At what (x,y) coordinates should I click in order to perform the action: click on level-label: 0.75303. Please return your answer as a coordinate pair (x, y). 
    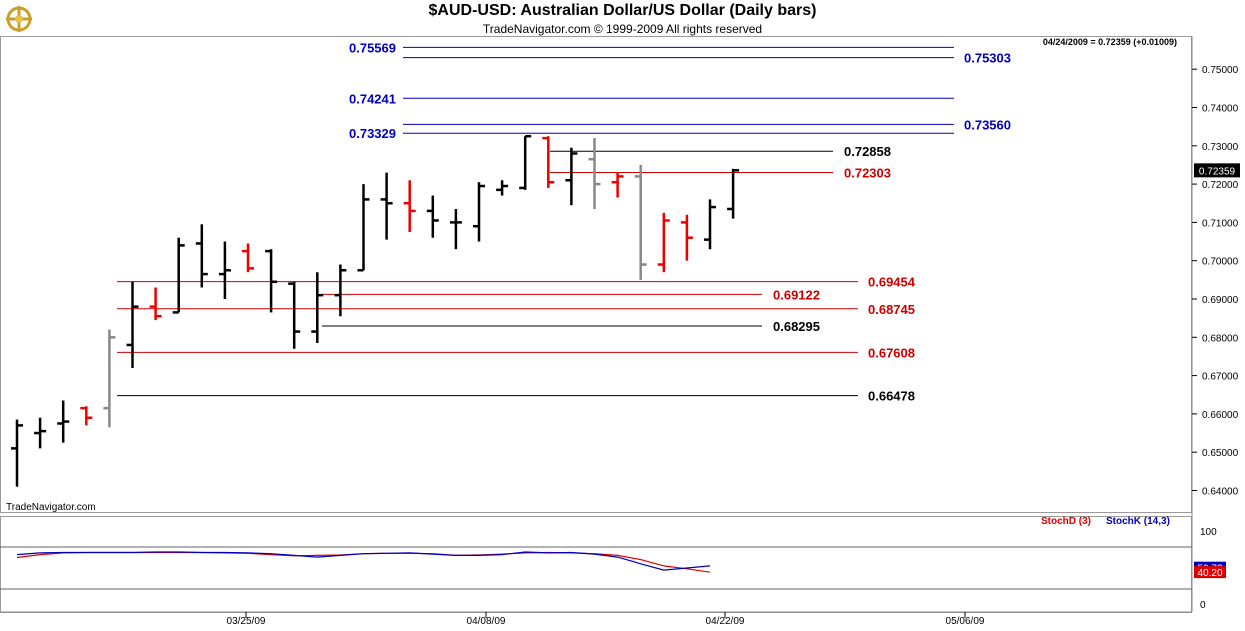
    Looking at the image, I should click on (987, 58).